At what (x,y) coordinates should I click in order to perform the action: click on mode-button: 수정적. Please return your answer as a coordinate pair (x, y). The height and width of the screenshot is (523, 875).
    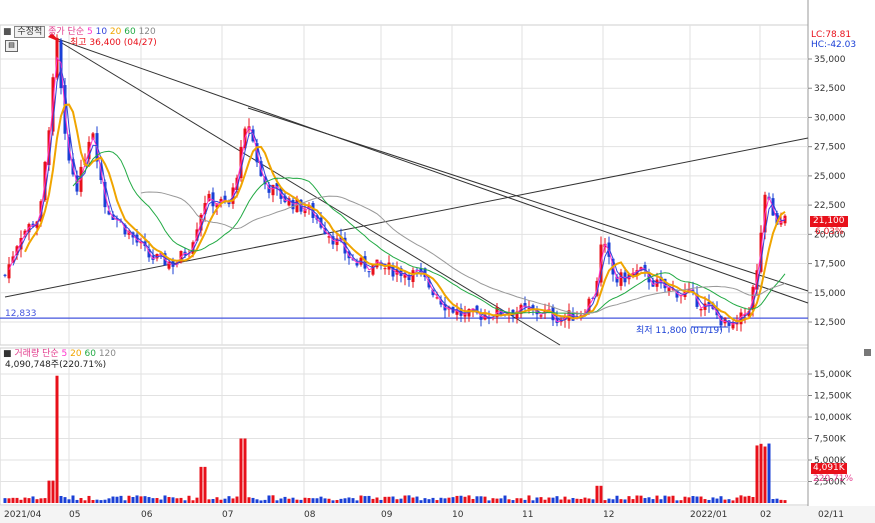
    Looking at the image, I should click on (30, 32).